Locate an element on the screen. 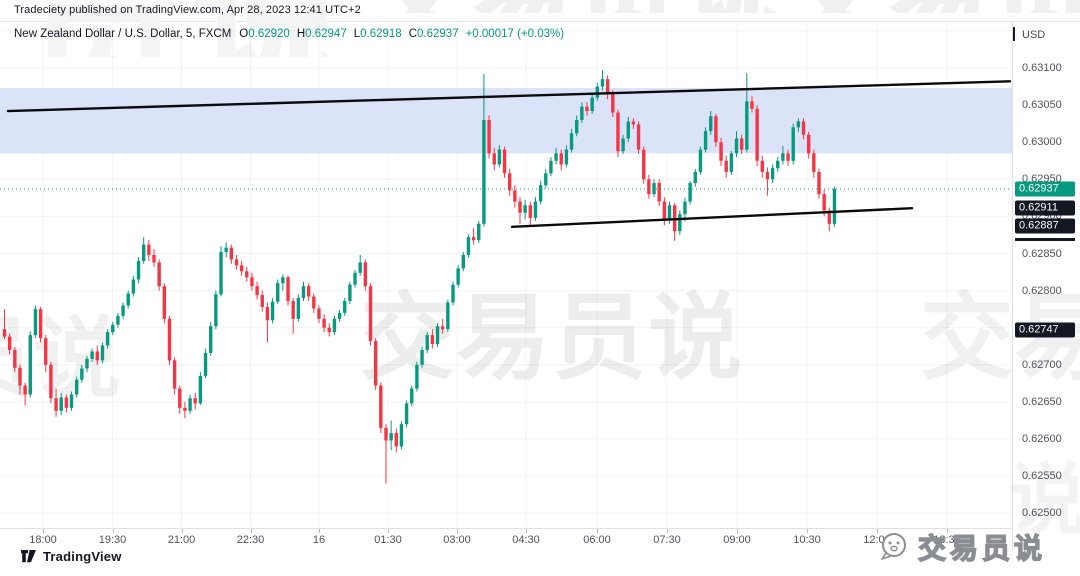 The image size is (1080, 576). price-axis-label: 0.63050 is located at coordinates (1042, 105).